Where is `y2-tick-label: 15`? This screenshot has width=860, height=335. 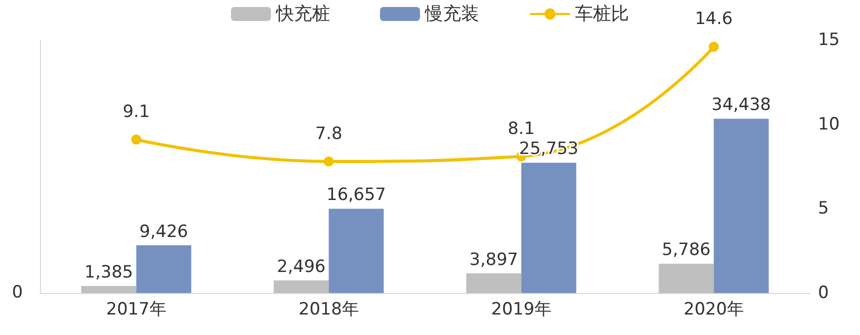 y2-tick-label: 15 is located at coordinates (829, 40).